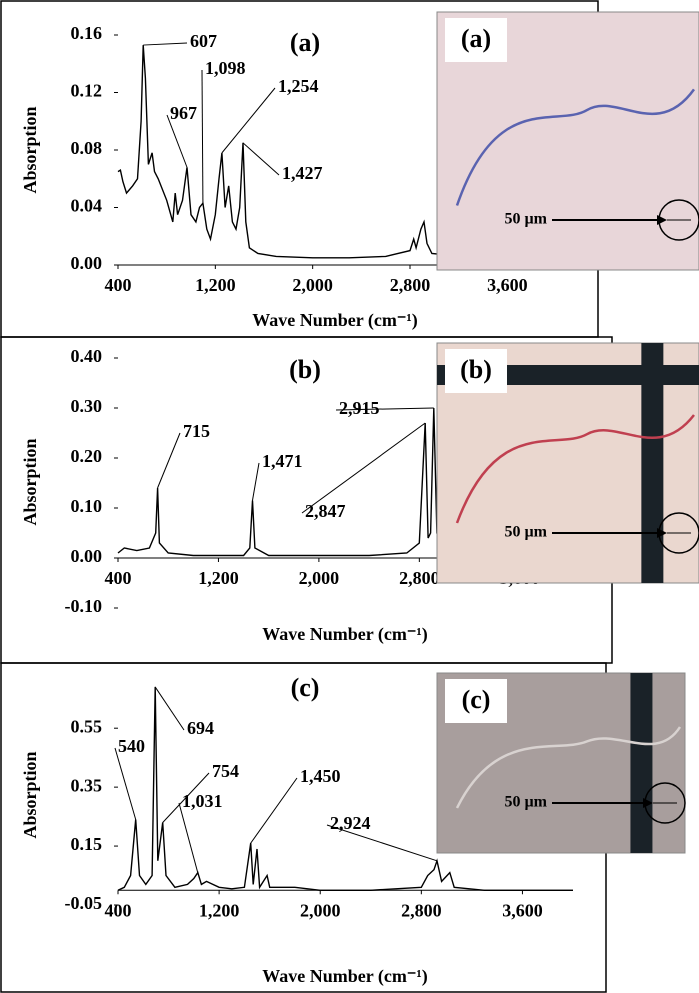 Image resolution: width=699 pixels, height=993 pixels. I want to click on y-tick-label: 0.30, so click(87, 406).